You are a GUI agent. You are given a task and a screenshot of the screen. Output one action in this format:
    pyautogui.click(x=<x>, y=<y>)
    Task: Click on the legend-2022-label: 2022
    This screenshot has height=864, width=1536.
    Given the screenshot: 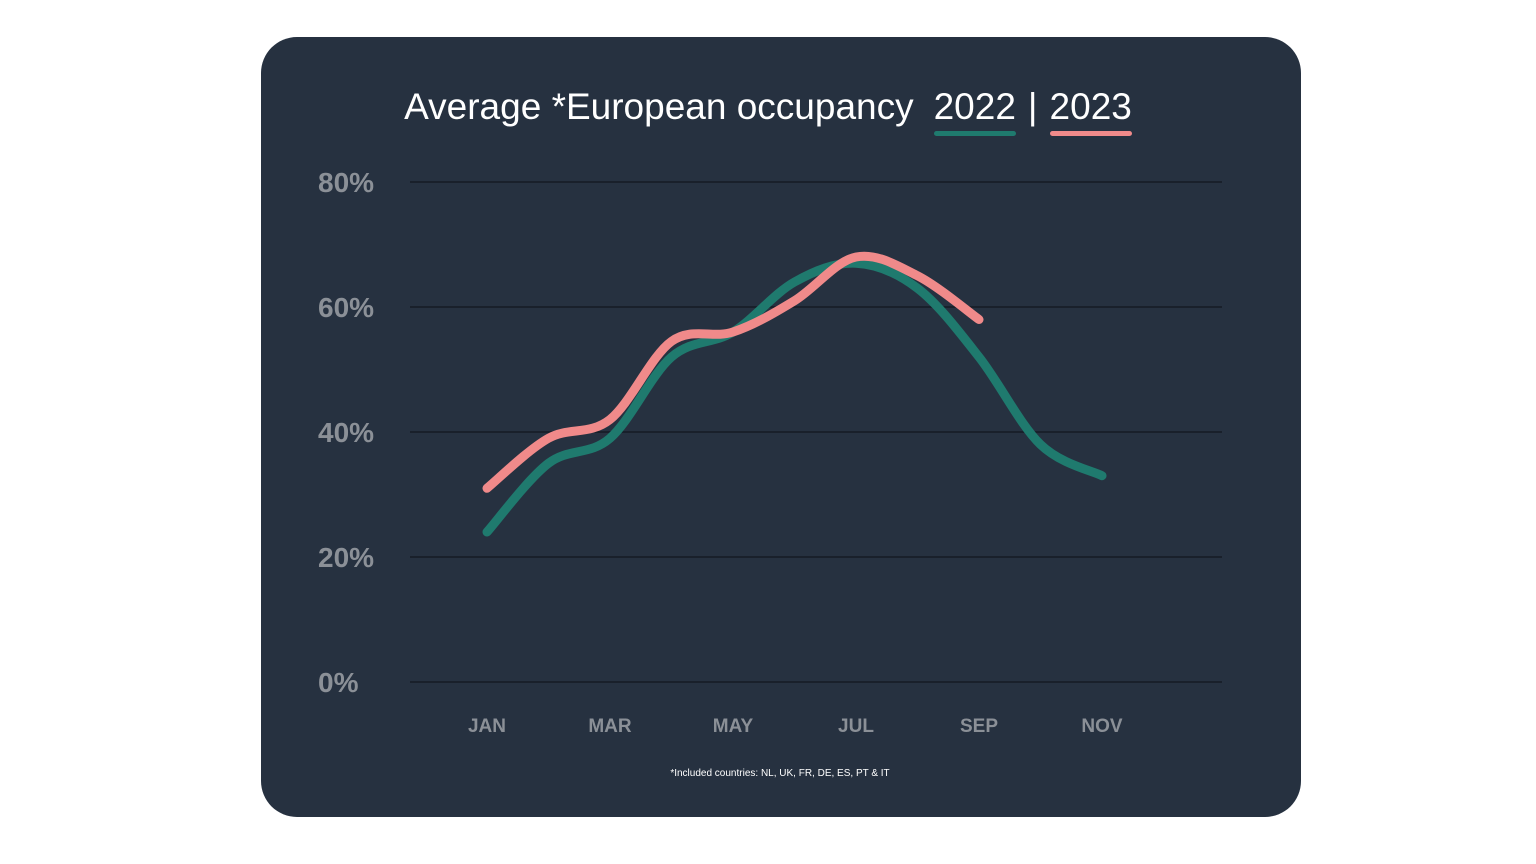 What is the action you would take?
    pyautogui.click(x=974, y=106)
    